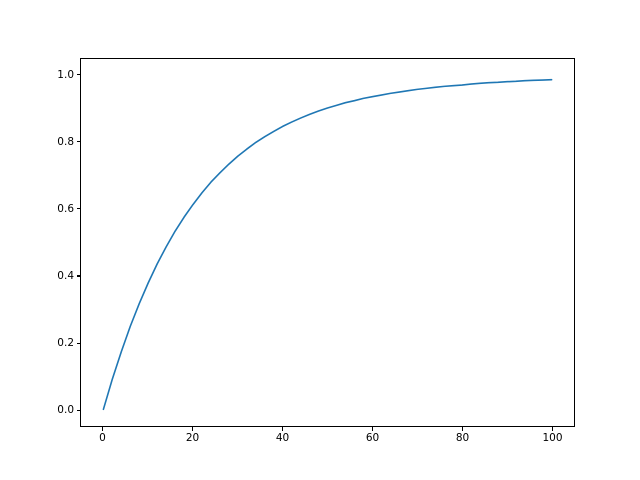 The height and width of the screenshot is (480, 640). Describe the element at coordinates (282, 438) in the screenshot. I see `x-tick-label: 40` at that location.